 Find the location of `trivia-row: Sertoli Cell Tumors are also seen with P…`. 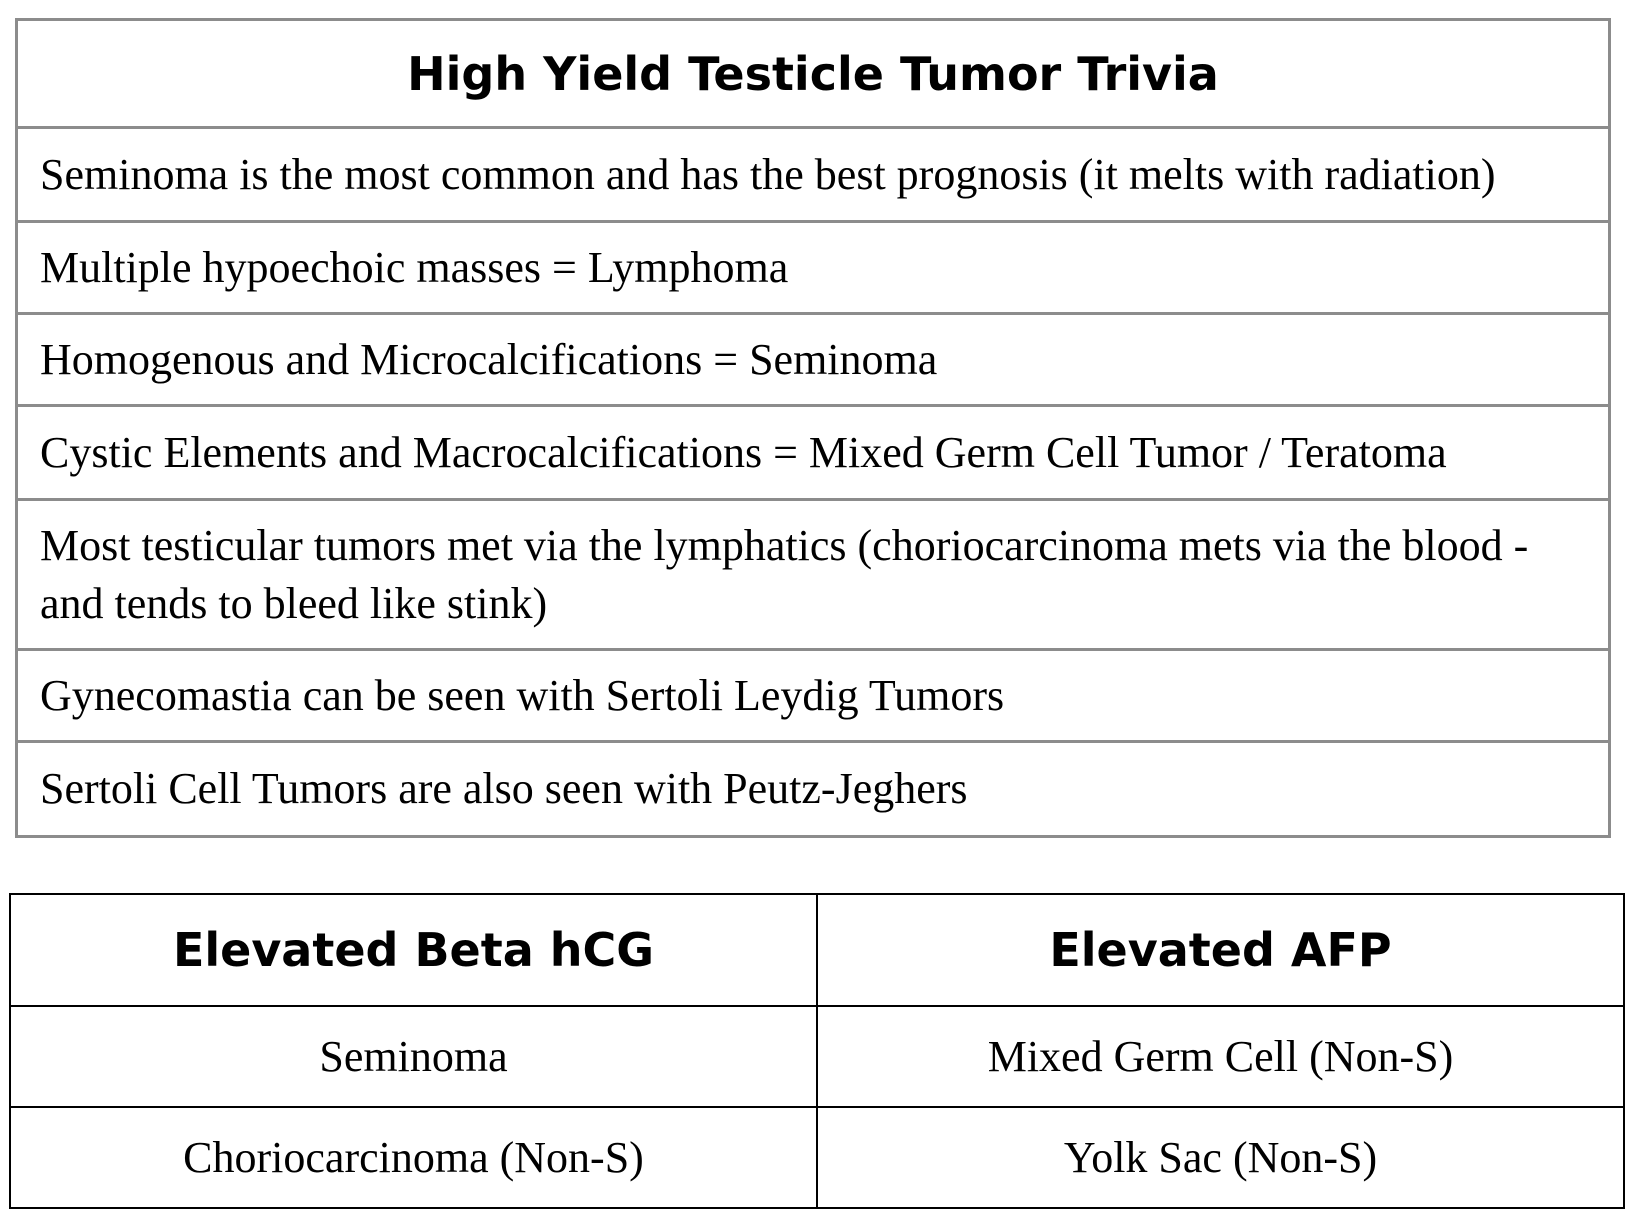

trivia-row: Sertoli Cell Tumors are also seen with P… is located at coordinates (504, 788).